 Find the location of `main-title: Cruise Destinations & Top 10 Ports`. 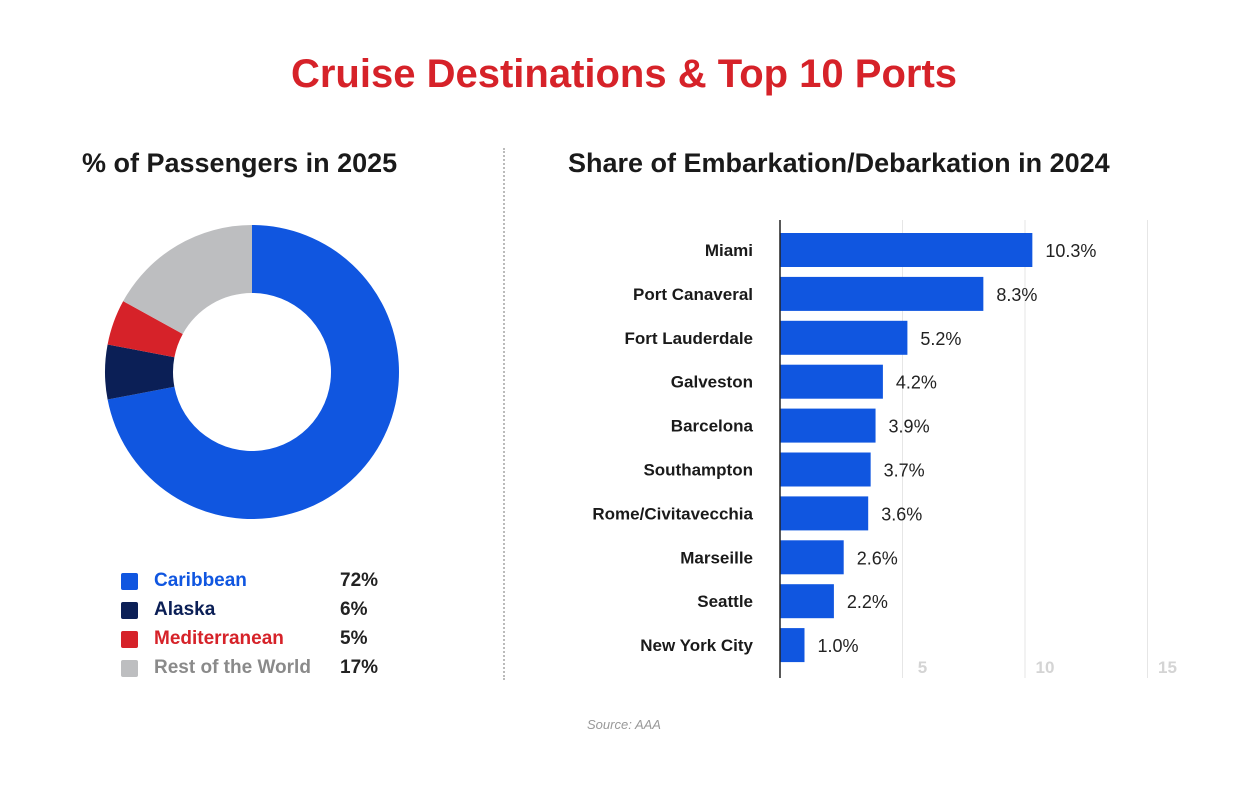

main-title: Cruise Destinations & Top 10 Ports is located at coordinates (624, 74).